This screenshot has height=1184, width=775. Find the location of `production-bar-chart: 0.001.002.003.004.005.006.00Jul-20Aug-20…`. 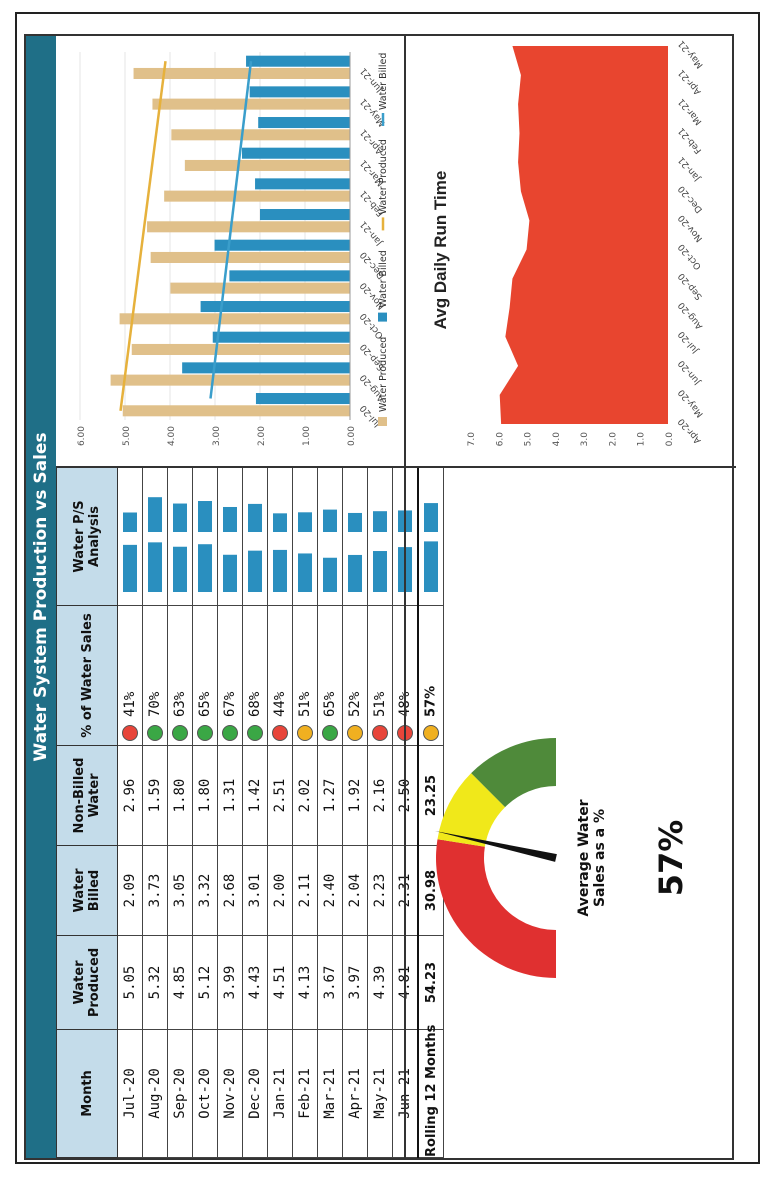

production-bar-chart: 0.001.002.003.004.005.006.00Jul-20Aug-20… is located at coordinates (233, 249).